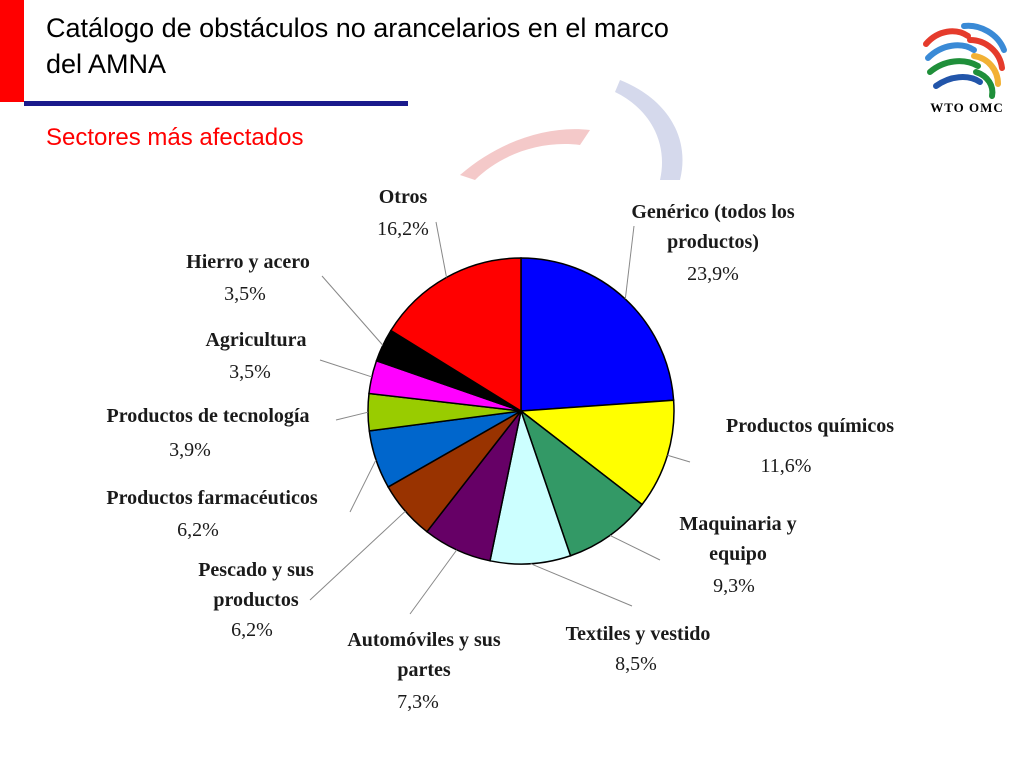  What do you see at coordinates (175, 137) in the screenshot?
I see `subtitle: Sectores más afectados` at bounding box center [175, 137].